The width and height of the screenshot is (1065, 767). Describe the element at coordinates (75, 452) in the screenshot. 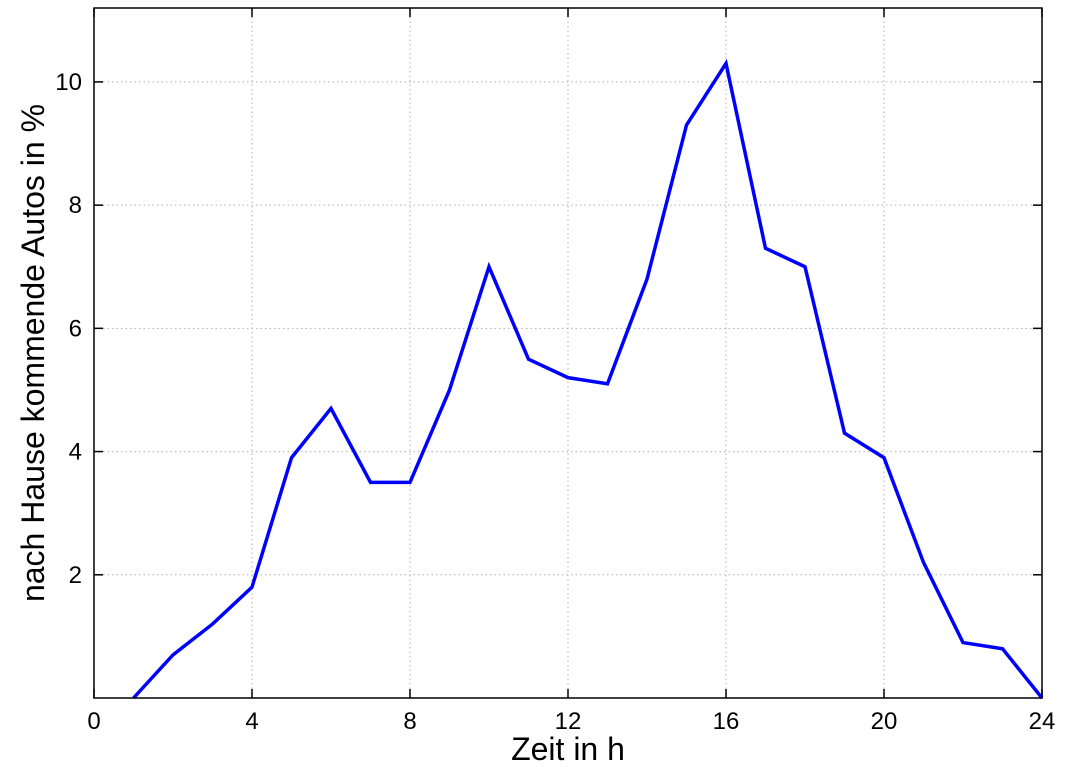

I see `y-tick-label: 4` at that location.